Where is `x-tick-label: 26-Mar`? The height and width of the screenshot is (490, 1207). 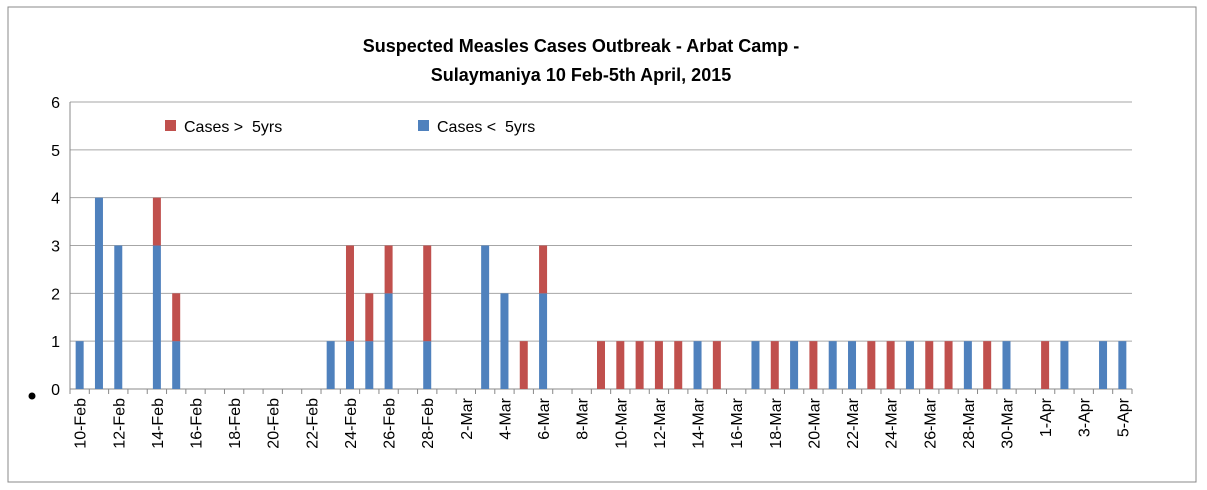
x-tick-label: 26-Mar is located at coordinates (930, 422).